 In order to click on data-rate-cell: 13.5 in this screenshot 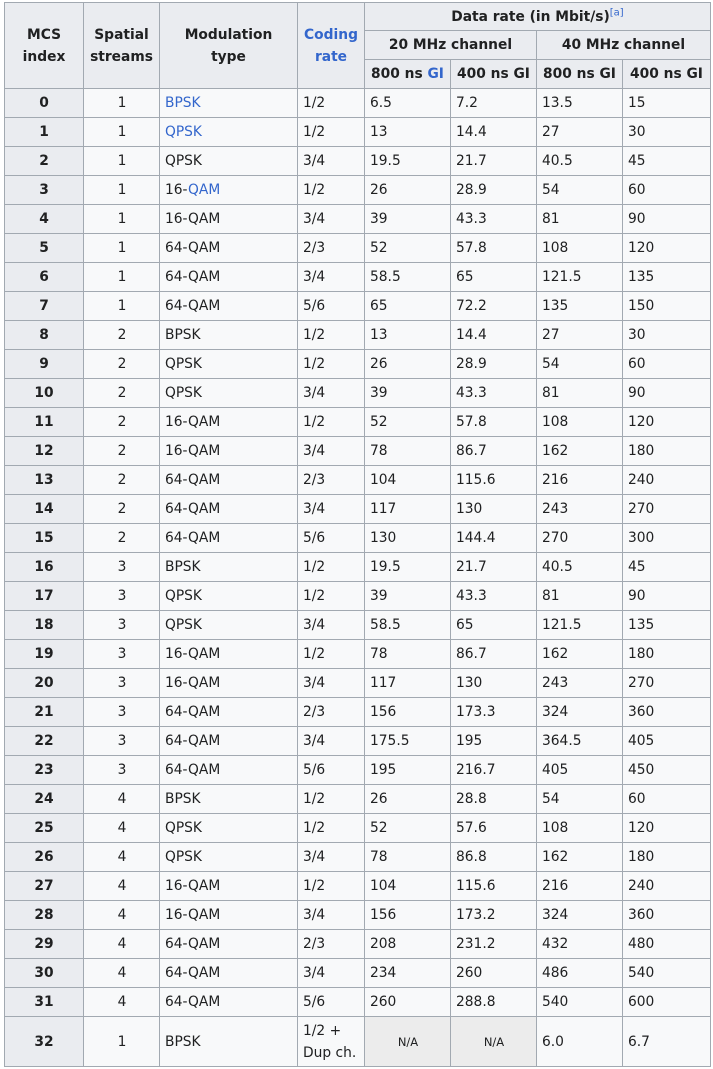, I will do `click(579, 103)`.